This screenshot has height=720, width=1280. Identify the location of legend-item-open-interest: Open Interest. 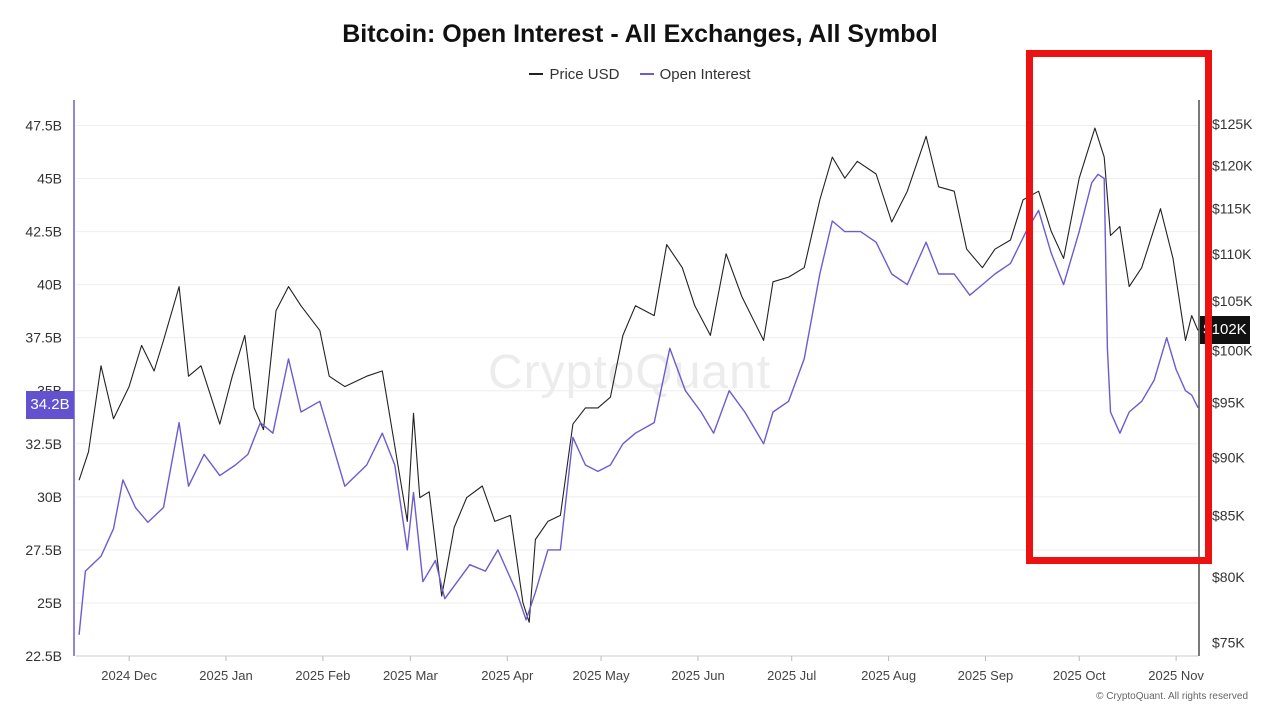
(695, 74).